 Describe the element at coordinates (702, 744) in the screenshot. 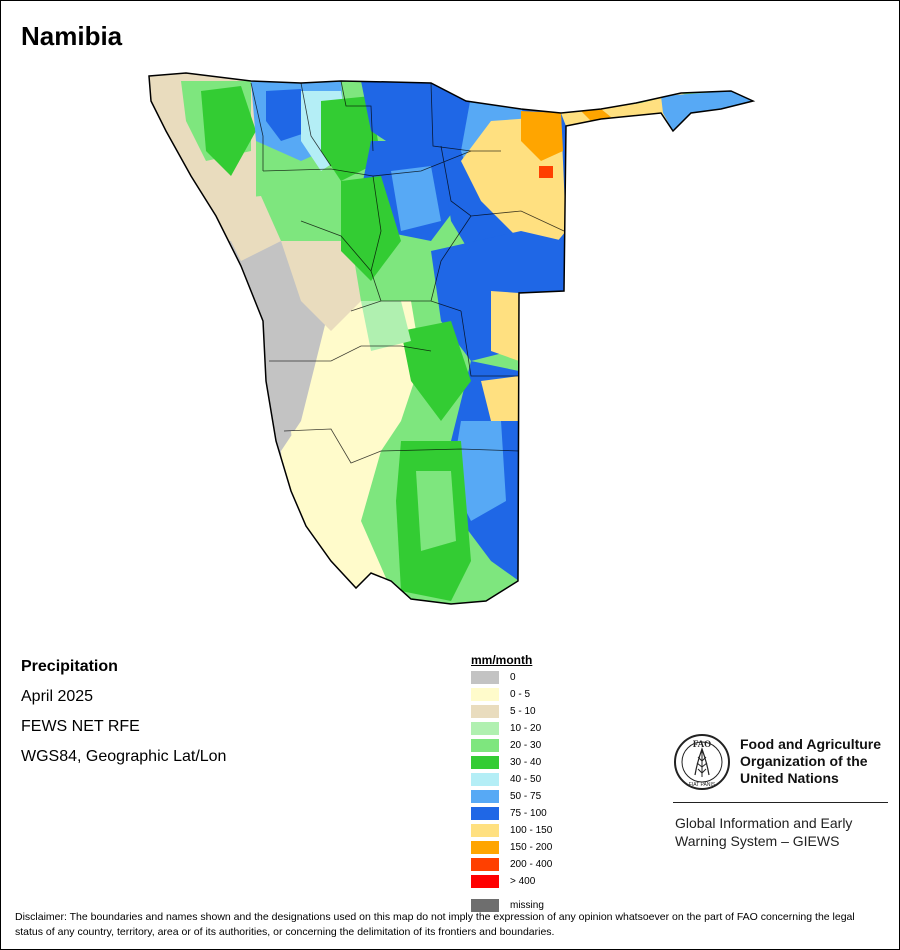

I see `logo-letters: FAO` at that location.